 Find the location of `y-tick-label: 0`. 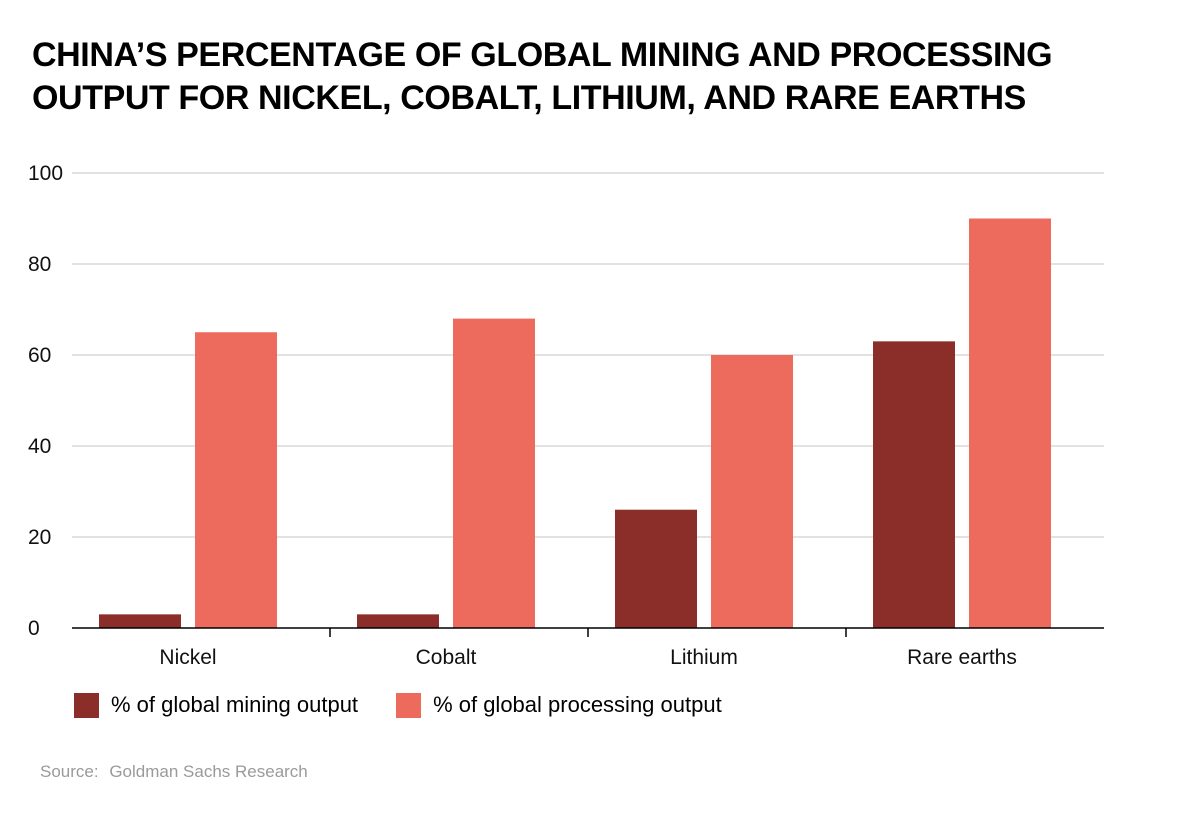

y-tick-label: 0 is located at coordinates (34, 628).